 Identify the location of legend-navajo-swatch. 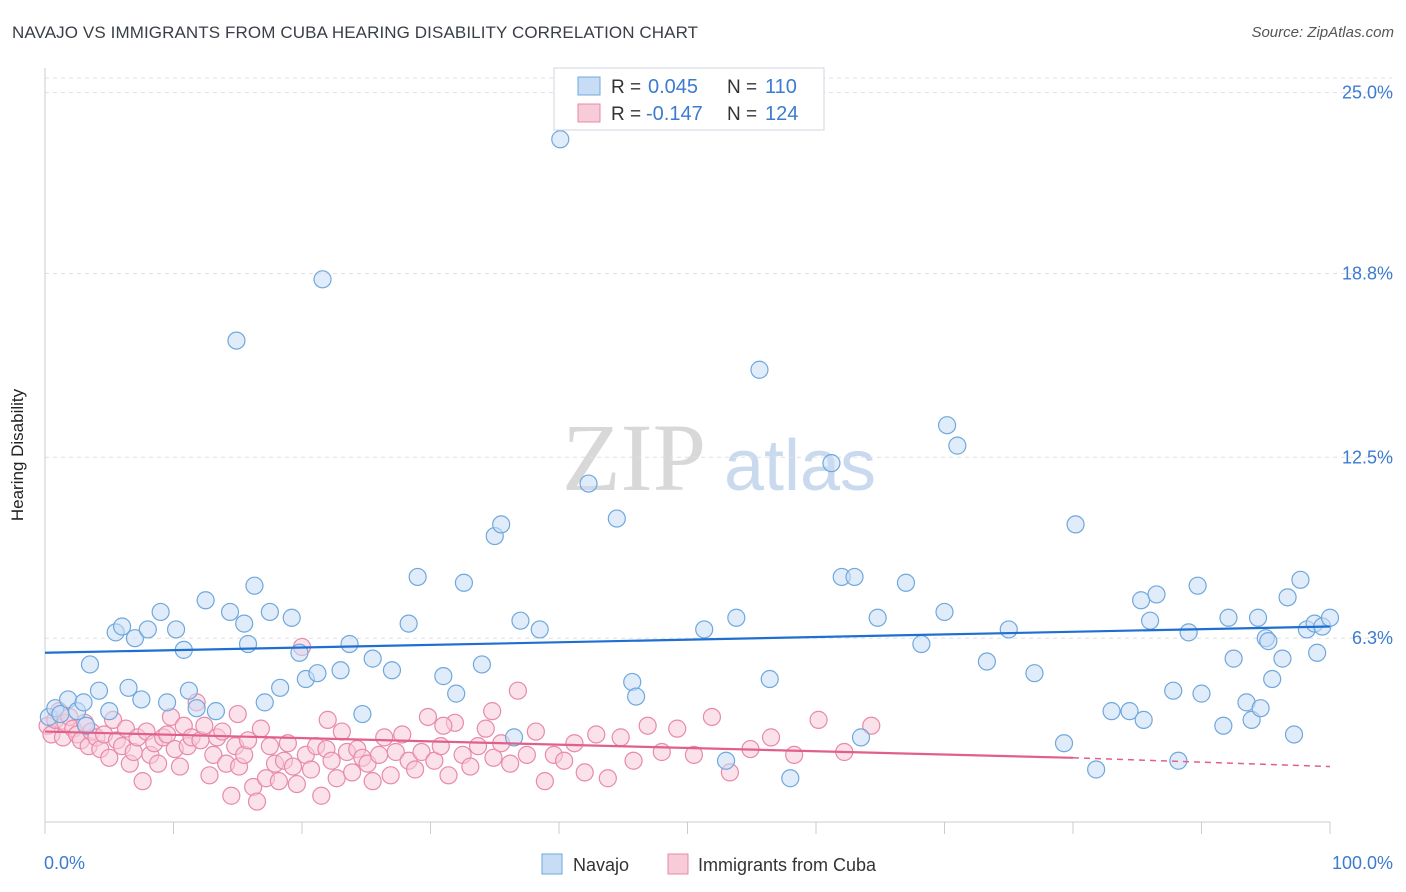
(589, 86).